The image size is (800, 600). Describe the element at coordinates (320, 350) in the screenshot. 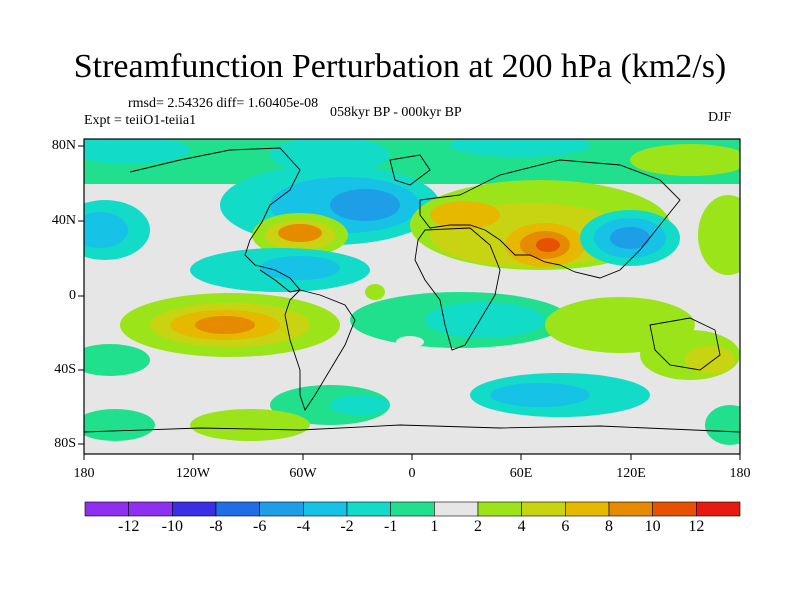

I see `south-america-outline` at that location.